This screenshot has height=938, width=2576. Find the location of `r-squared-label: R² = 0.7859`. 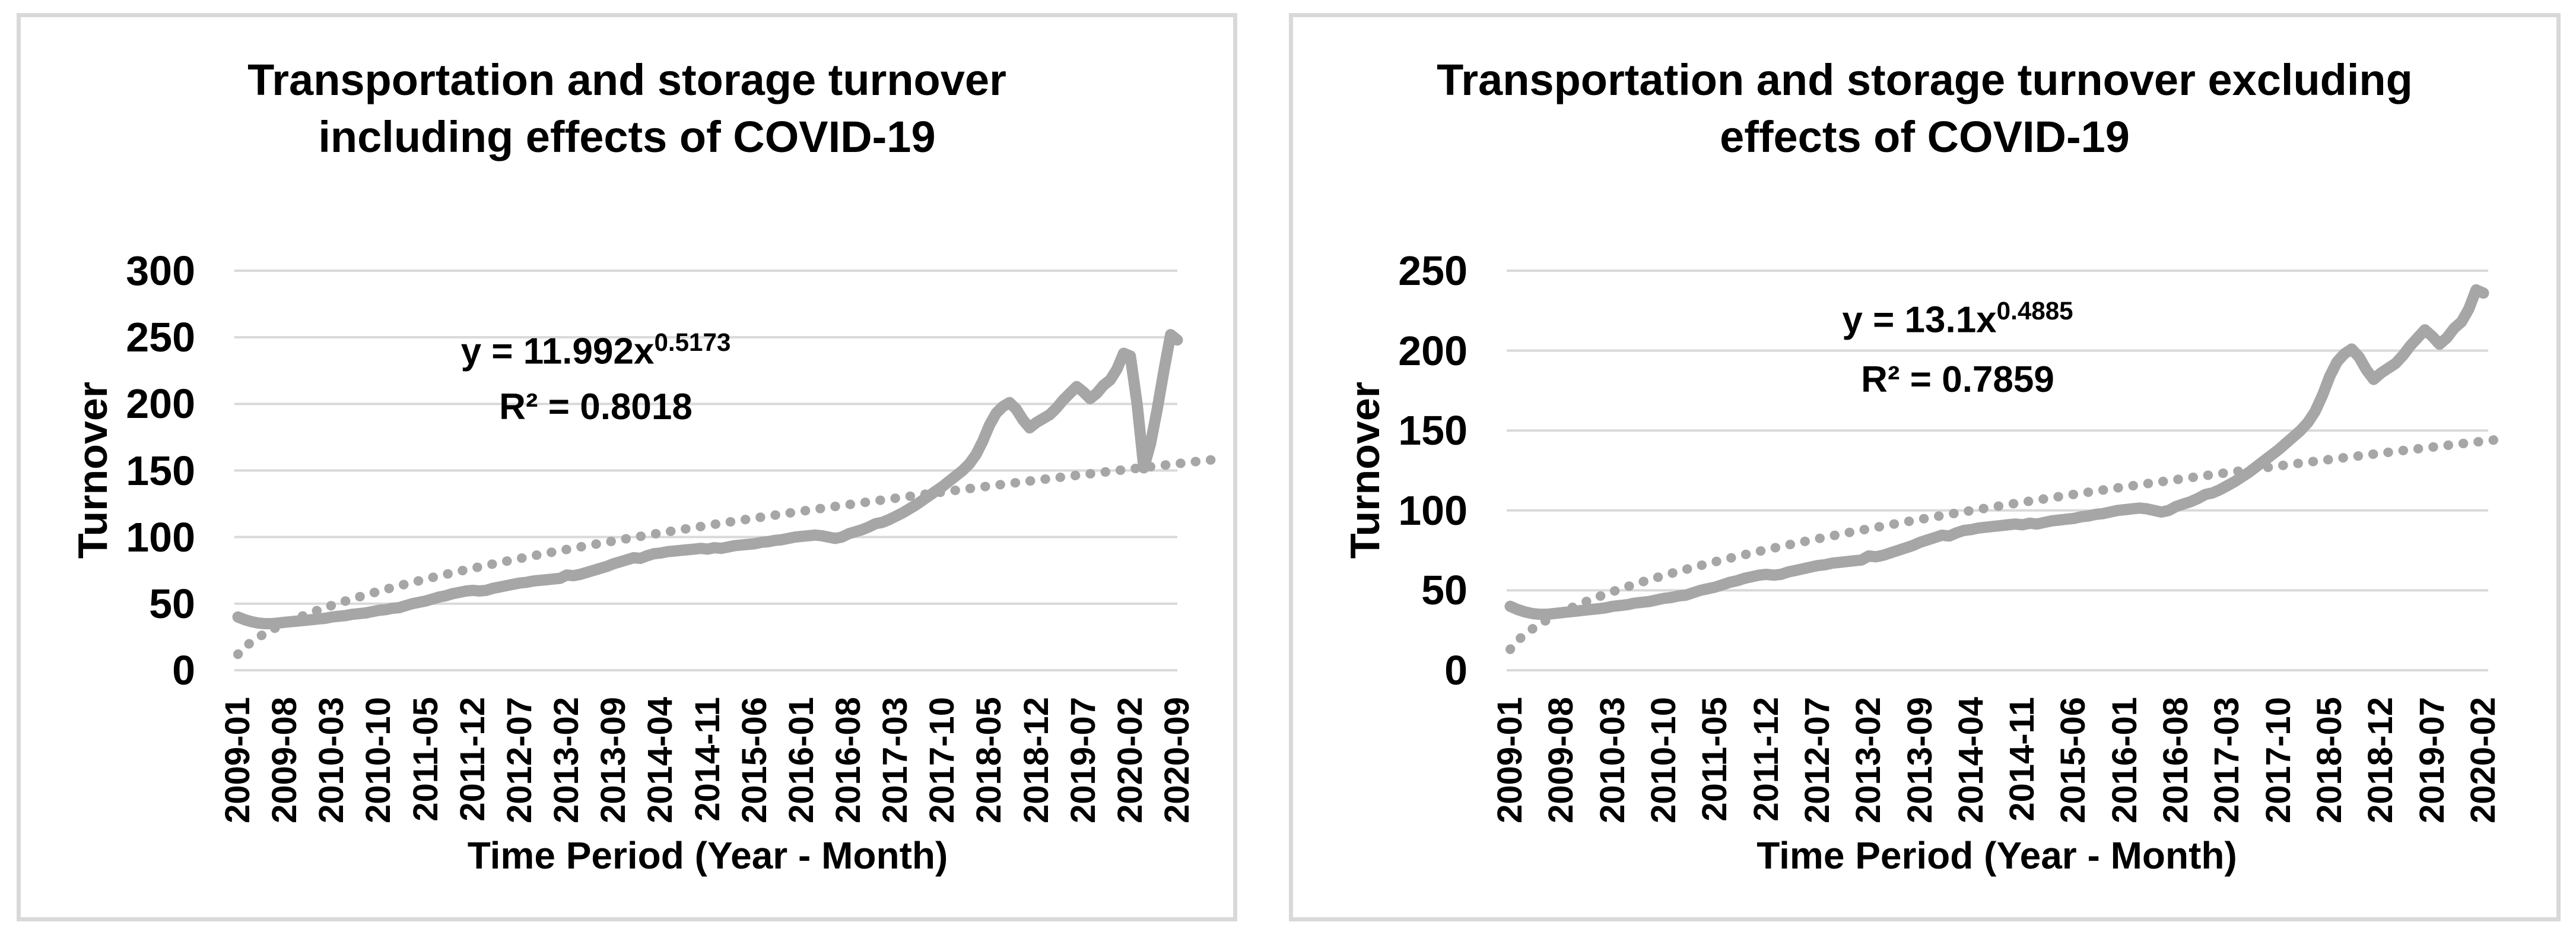

r-squared-label: R² = 0.7859 is located at coordinates (1957, 380).